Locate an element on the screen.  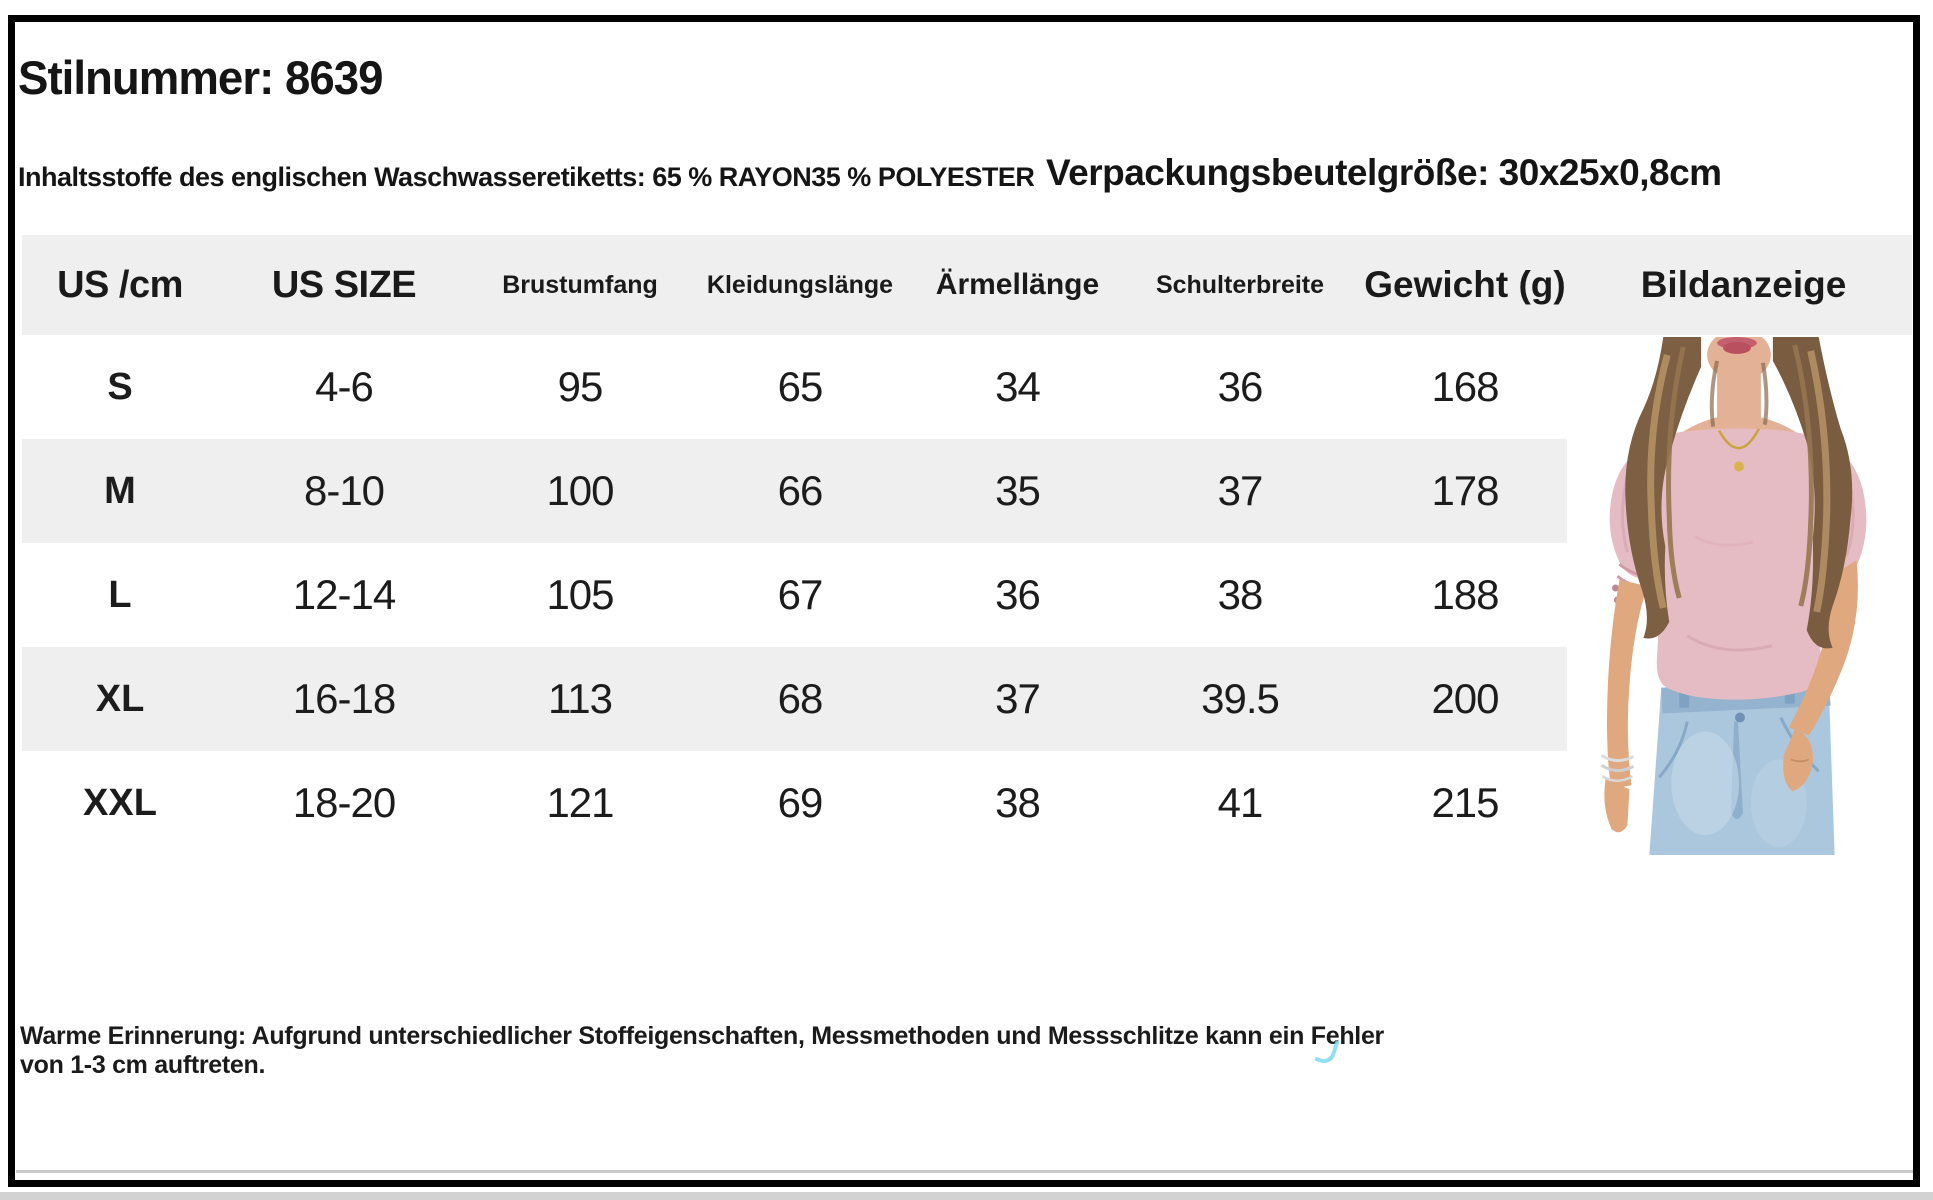
kleidungslaenge-cell: 65 is located at coordinates (800, 386).